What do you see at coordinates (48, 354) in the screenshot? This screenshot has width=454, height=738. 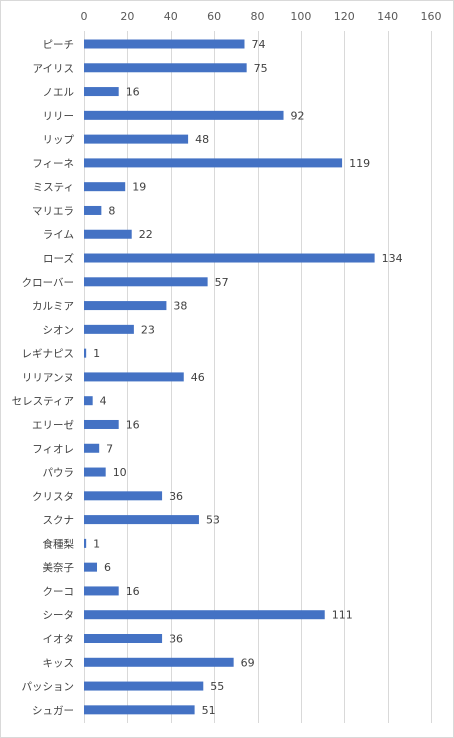 I see `category-label: レギナピス` at bounding box center [48, 354].